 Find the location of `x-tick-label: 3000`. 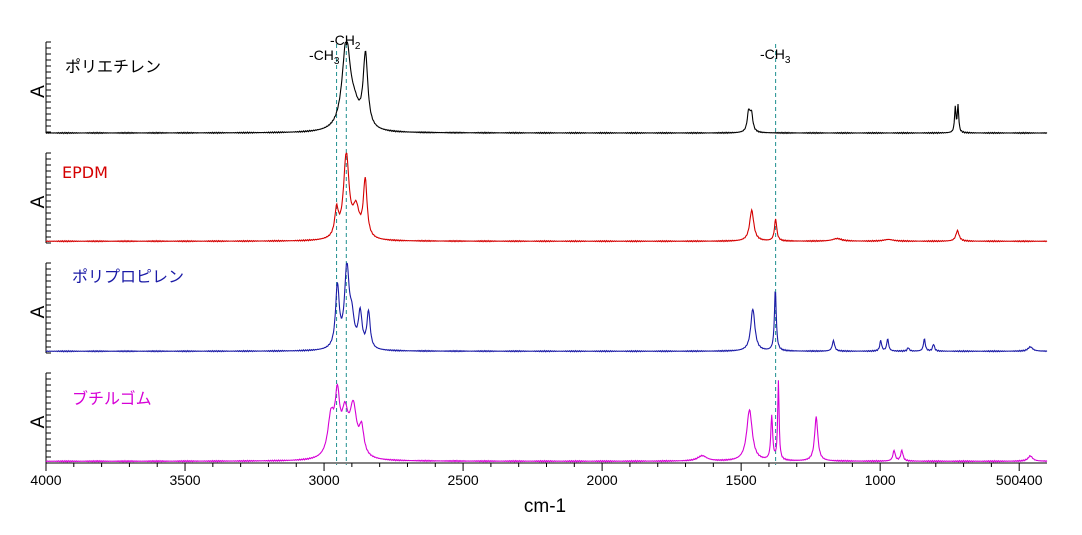

x-tick-label: 3000 is located at coordinates (323, 480).